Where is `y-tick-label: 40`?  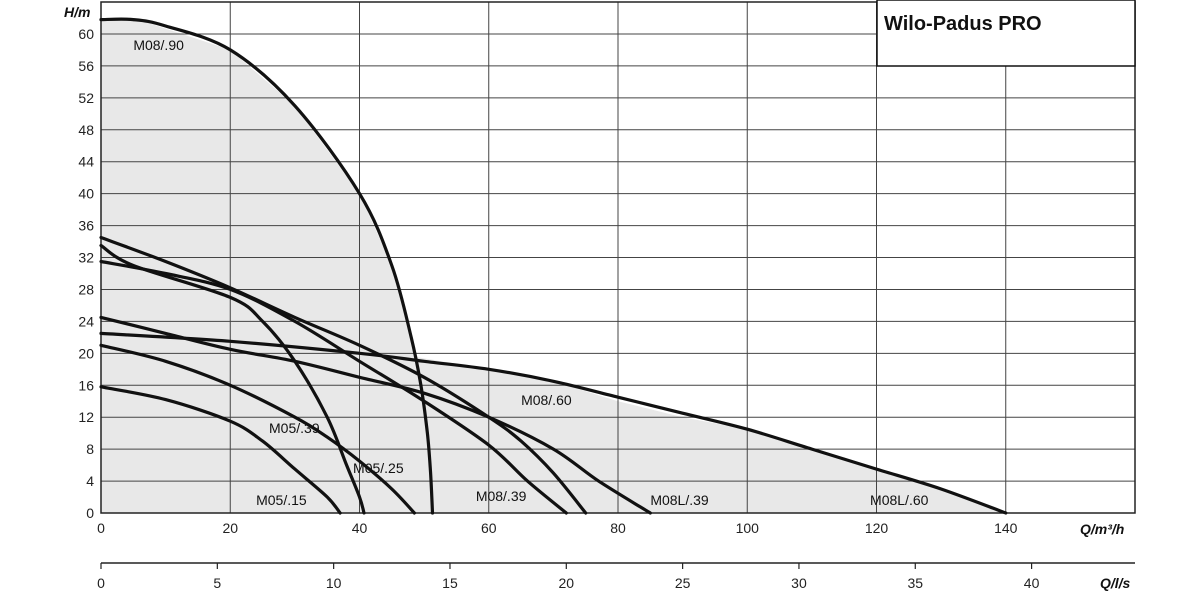
y-tick-label: 40 is located at coordinates (86, 194).